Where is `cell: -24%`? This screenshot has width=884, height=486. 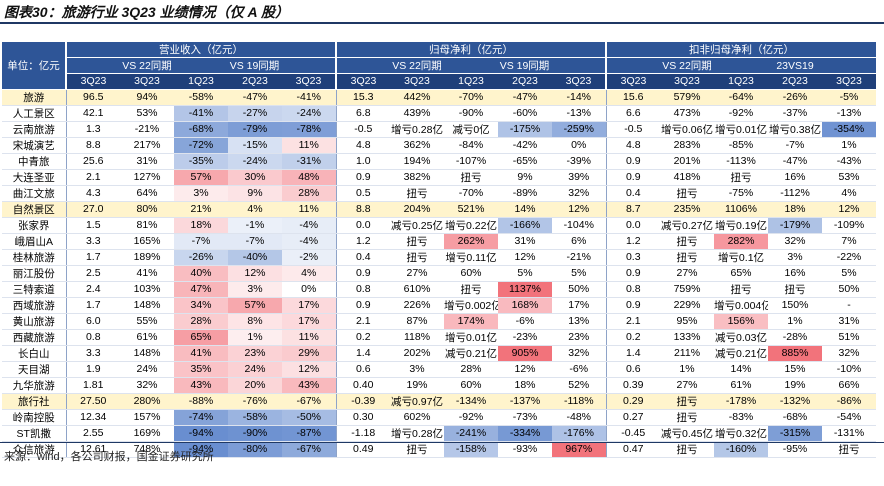
cell: -24% is located at coordinates (255, 161).